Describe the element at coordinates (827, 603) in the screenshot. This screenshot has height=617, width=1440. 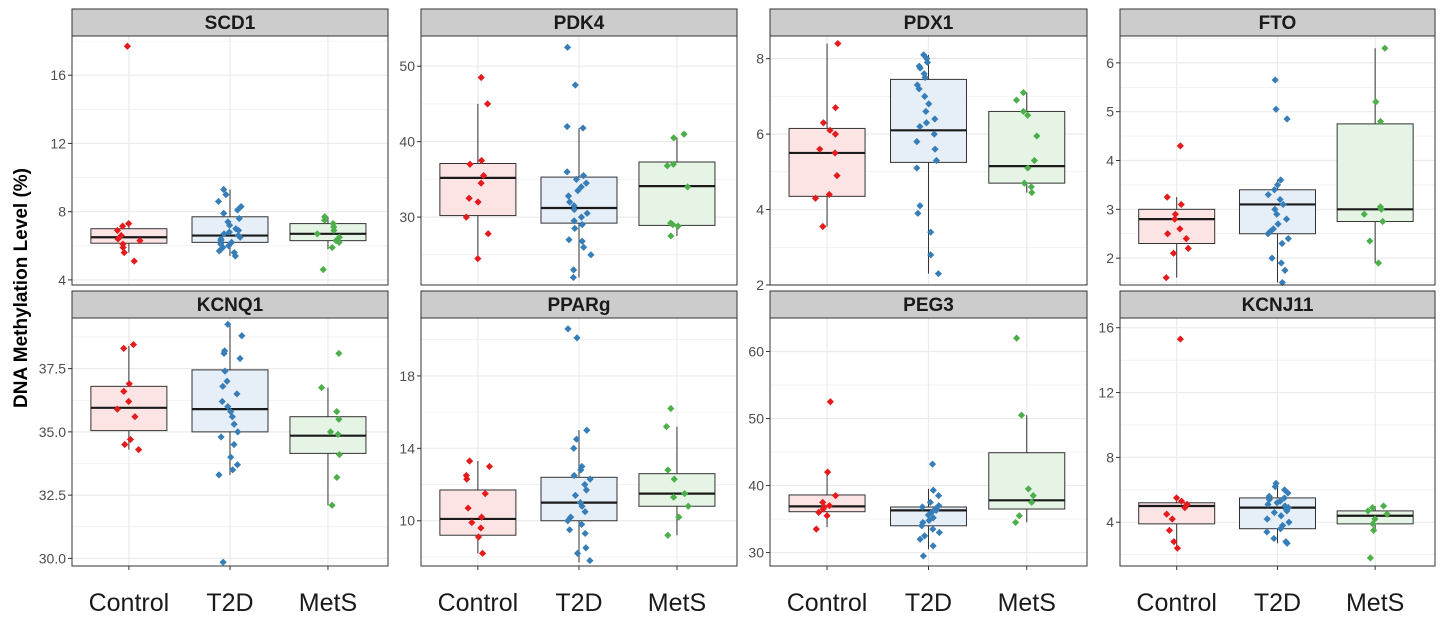
I see `x-tick-label: Control` at that location.